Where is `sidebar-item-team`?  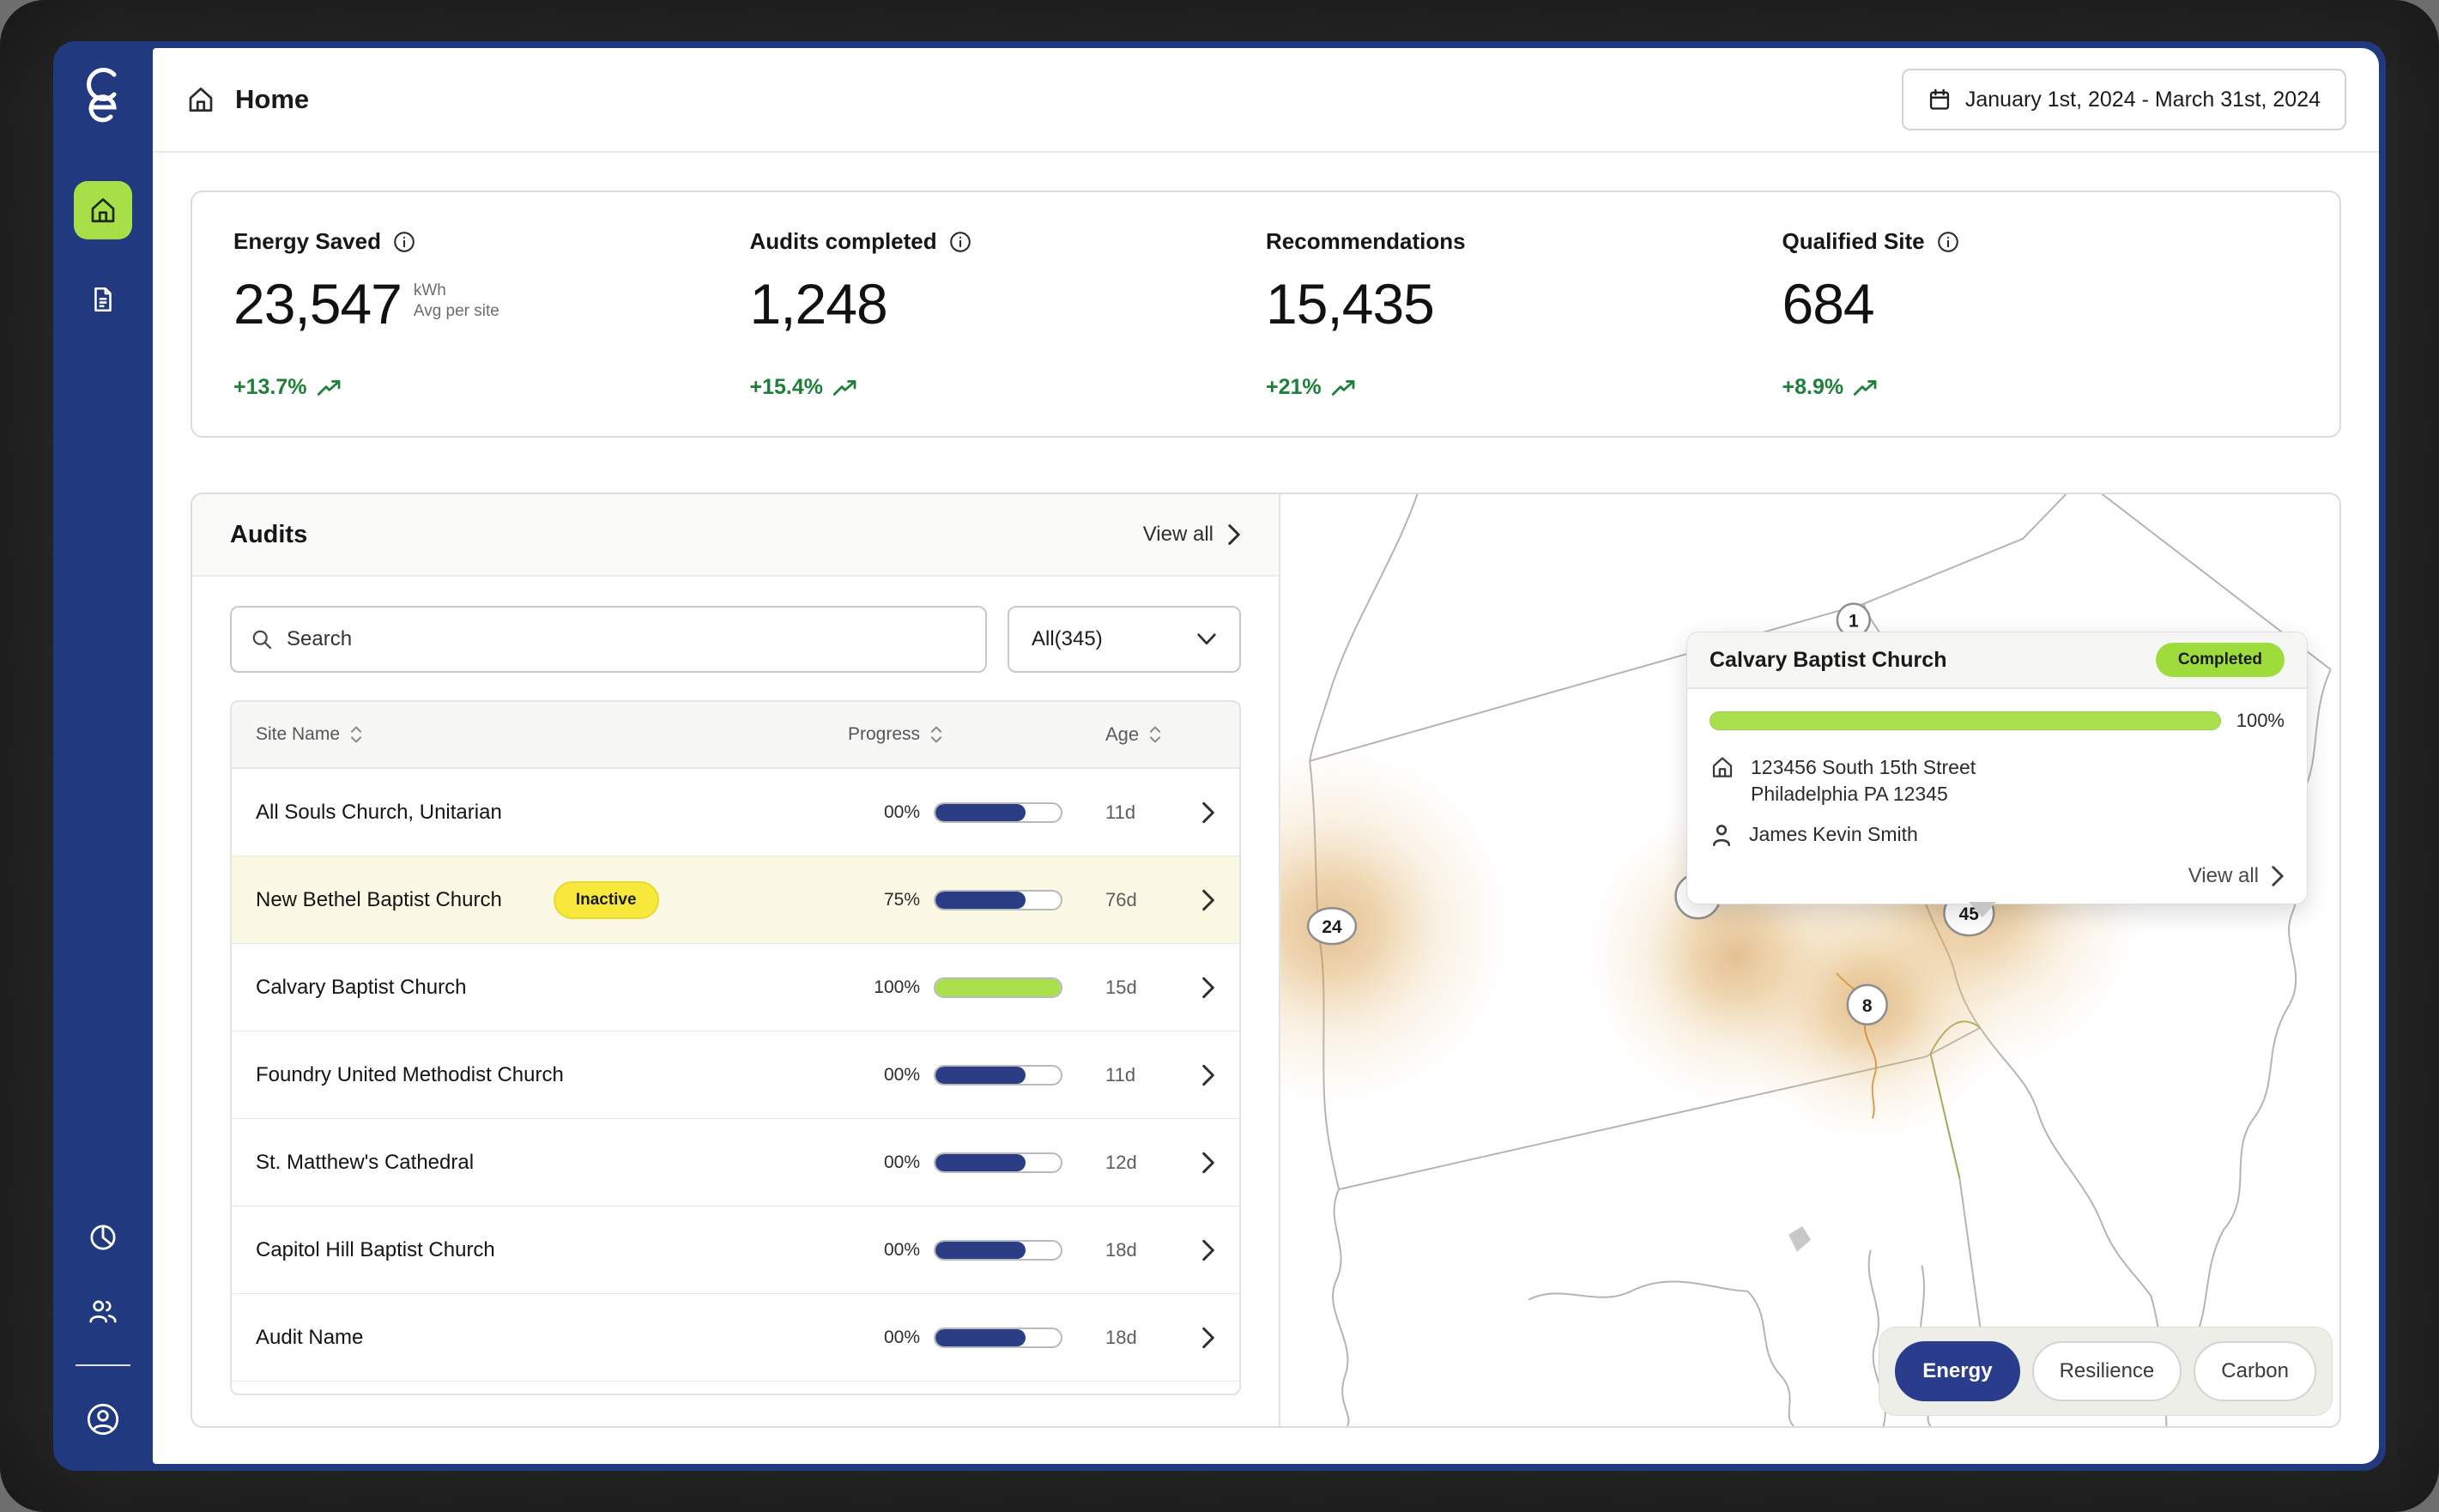
sidebar-item-team is located at coordinates (103, 1311).